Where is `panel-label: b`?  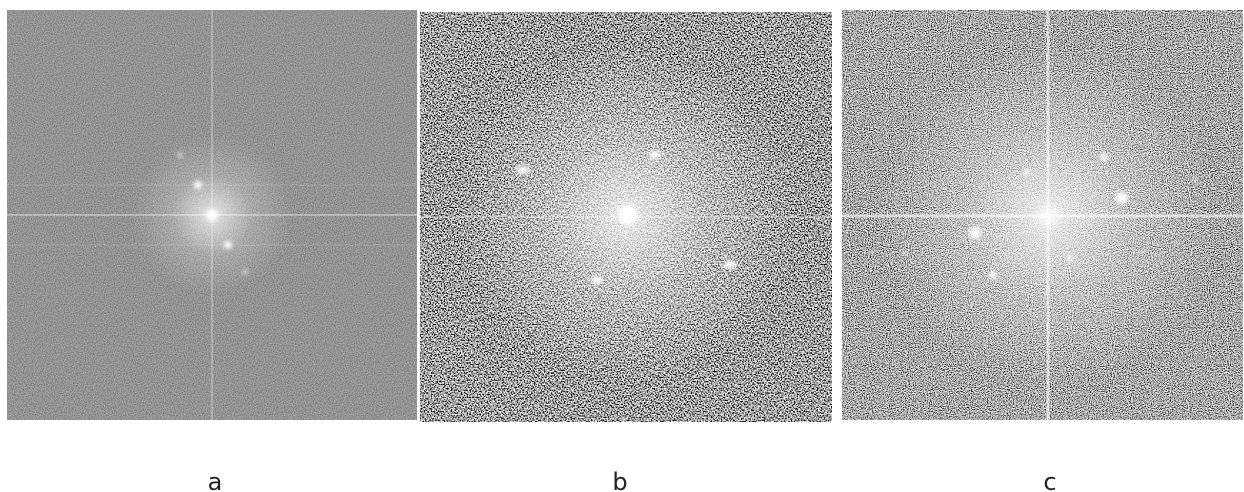 panel-label: b is located at coordinates (619, 480).